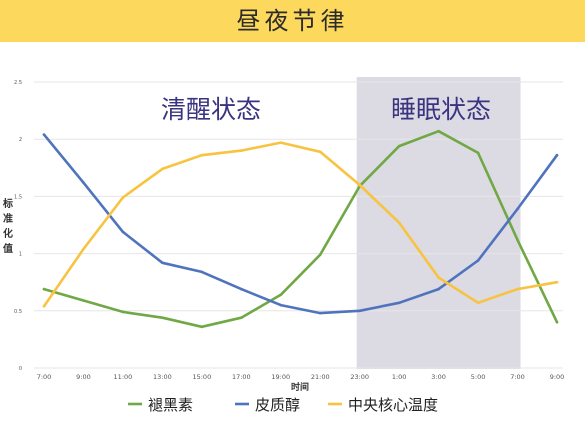 This screenshot has width=585, height=421. I want to click on y-axis-title-char: 准, so click(8, 218).